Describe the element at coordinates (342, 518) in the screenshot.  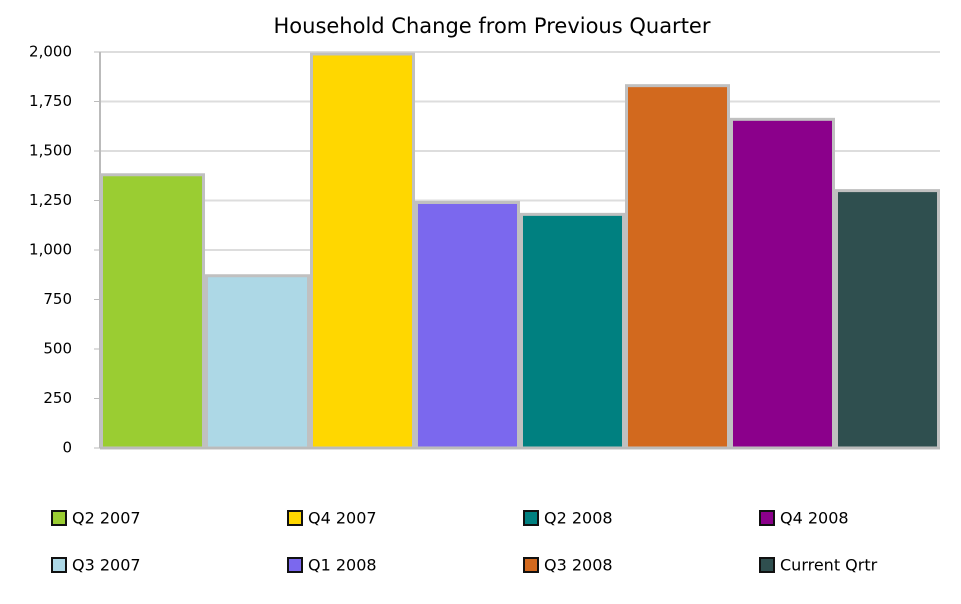
I see `legend-label: Q4 2007` at that location.